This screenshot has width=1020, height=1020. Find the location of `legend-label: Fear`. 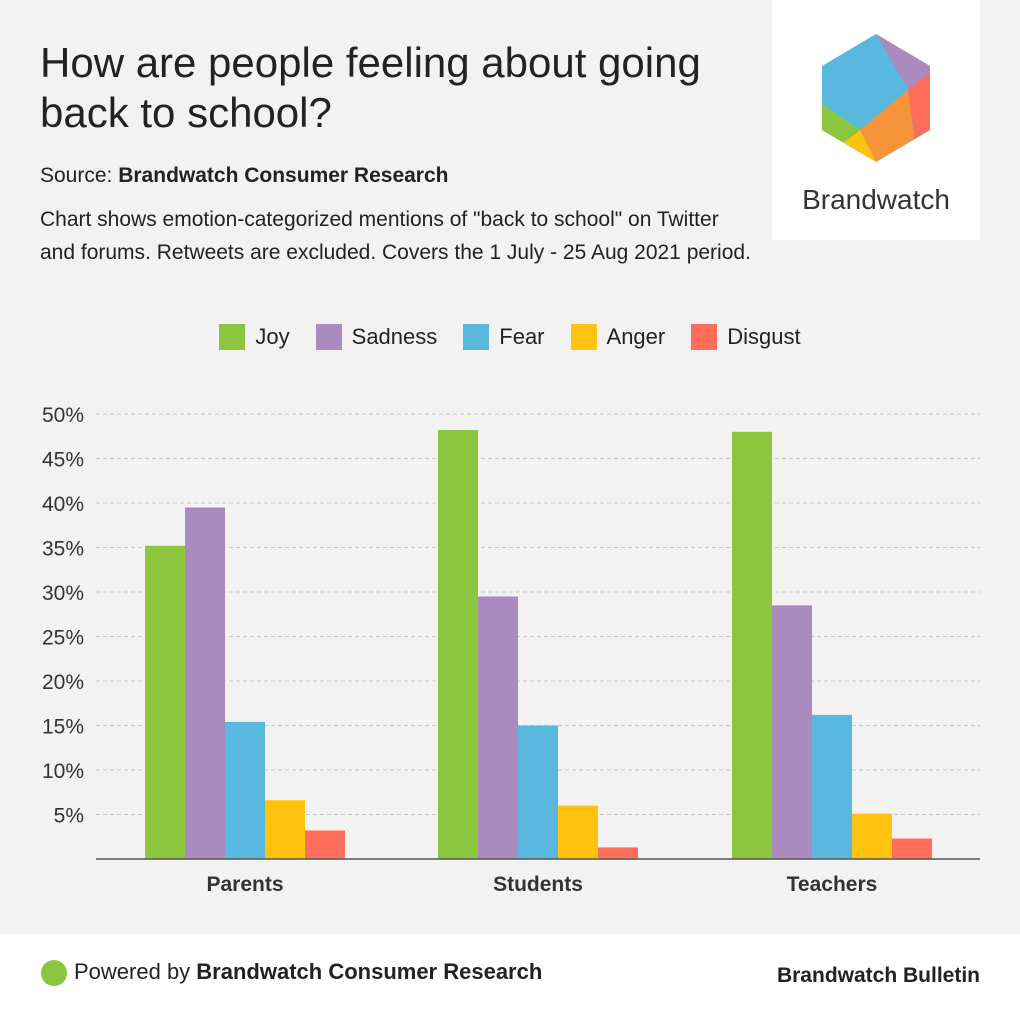

legend-label: Fear is located at coordinates (522, 336).